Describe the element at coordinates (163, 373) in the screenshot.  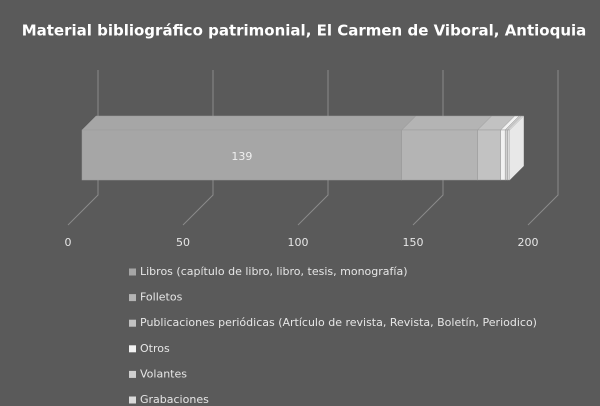
I see `legend-label: Volantes` at that location.